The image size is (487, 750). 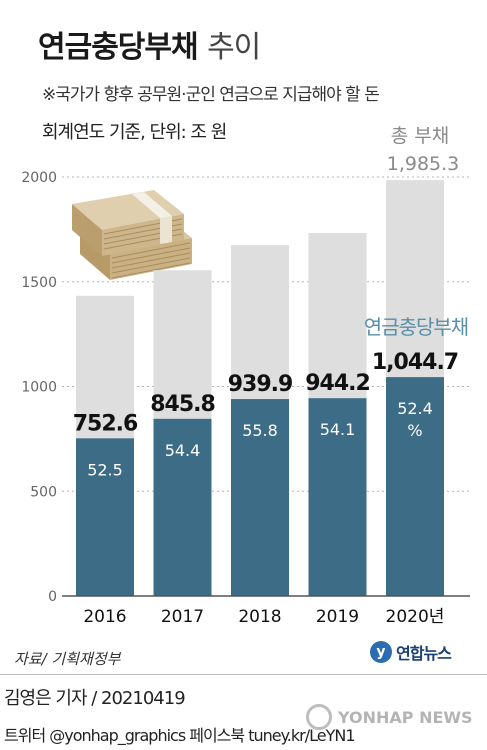 What do you see at coordinates (211, 95) in the screenshot?
I see `chart-note: ※국가가 향후 공무원·군인 연금으로 지급해야 할 돈` at bounding box center [211, 95].